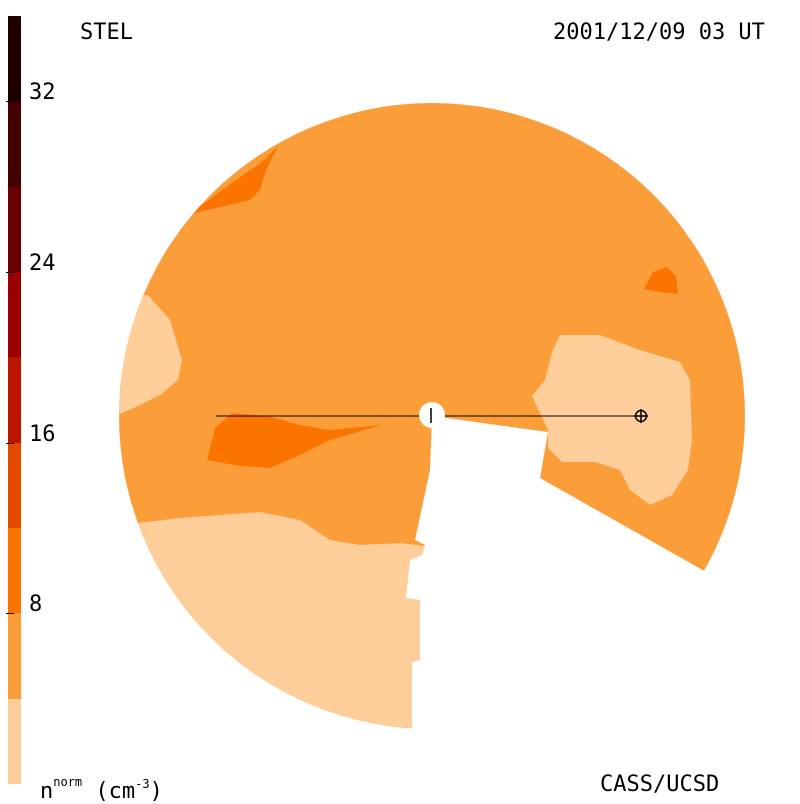 This screenshot has width=800, height=804. I want to click on earth-icon, so click(641, 416).